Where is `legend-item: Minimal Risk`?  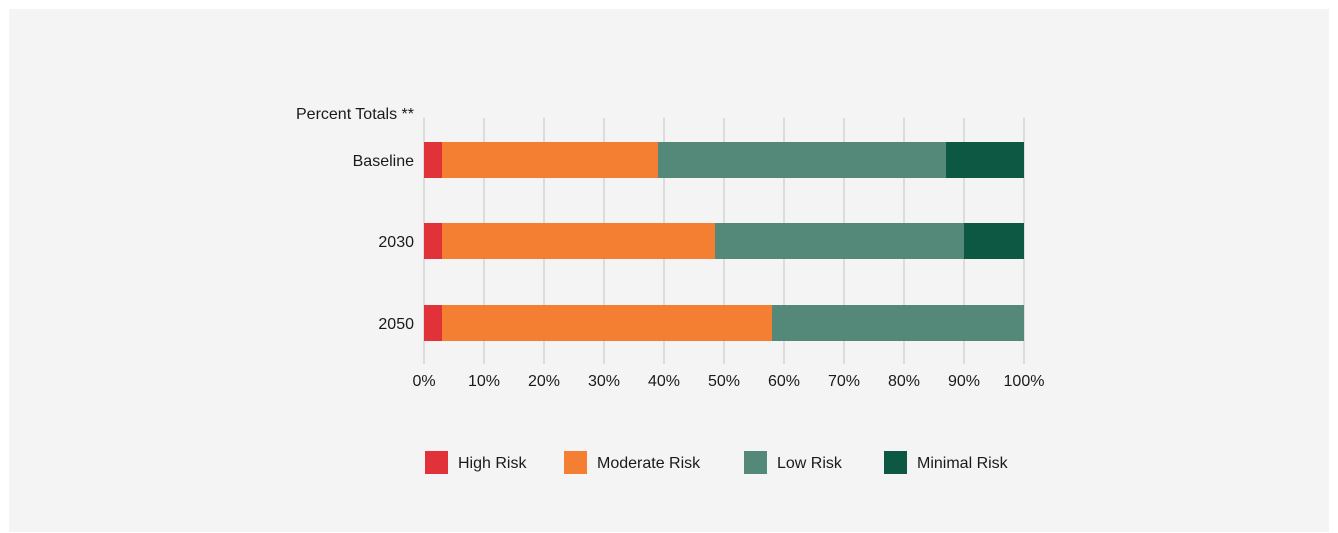 legend-item: Minimal Risk is located at coordinates (946, 462).